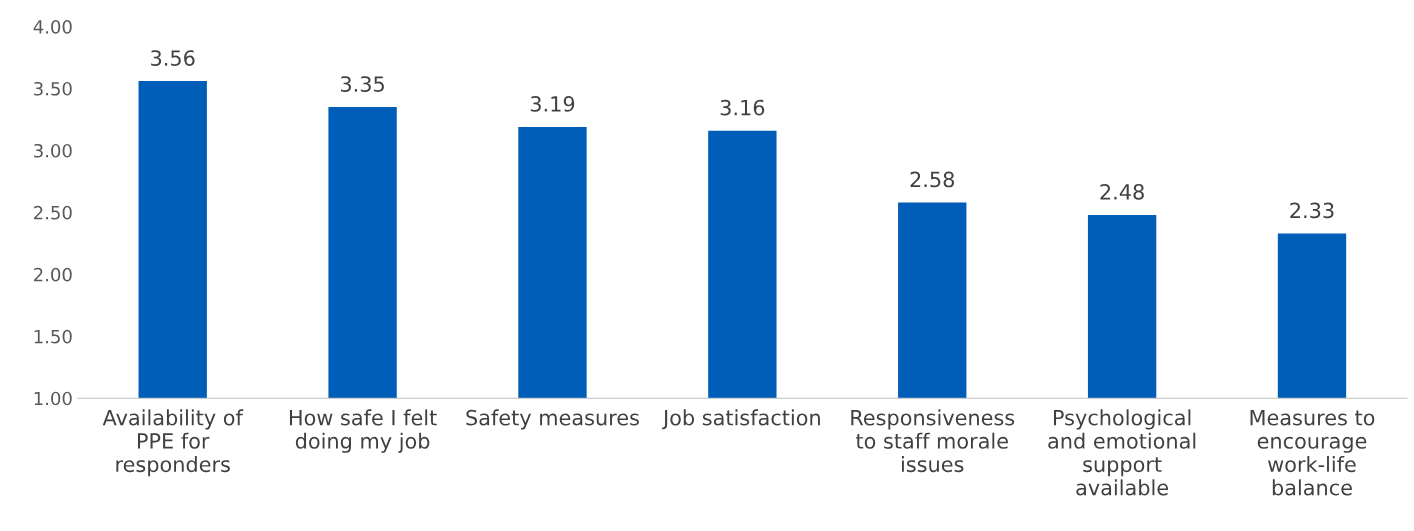 The image size is (1414, 531). I want to click on data-label: 2.58, so click(932, 179).